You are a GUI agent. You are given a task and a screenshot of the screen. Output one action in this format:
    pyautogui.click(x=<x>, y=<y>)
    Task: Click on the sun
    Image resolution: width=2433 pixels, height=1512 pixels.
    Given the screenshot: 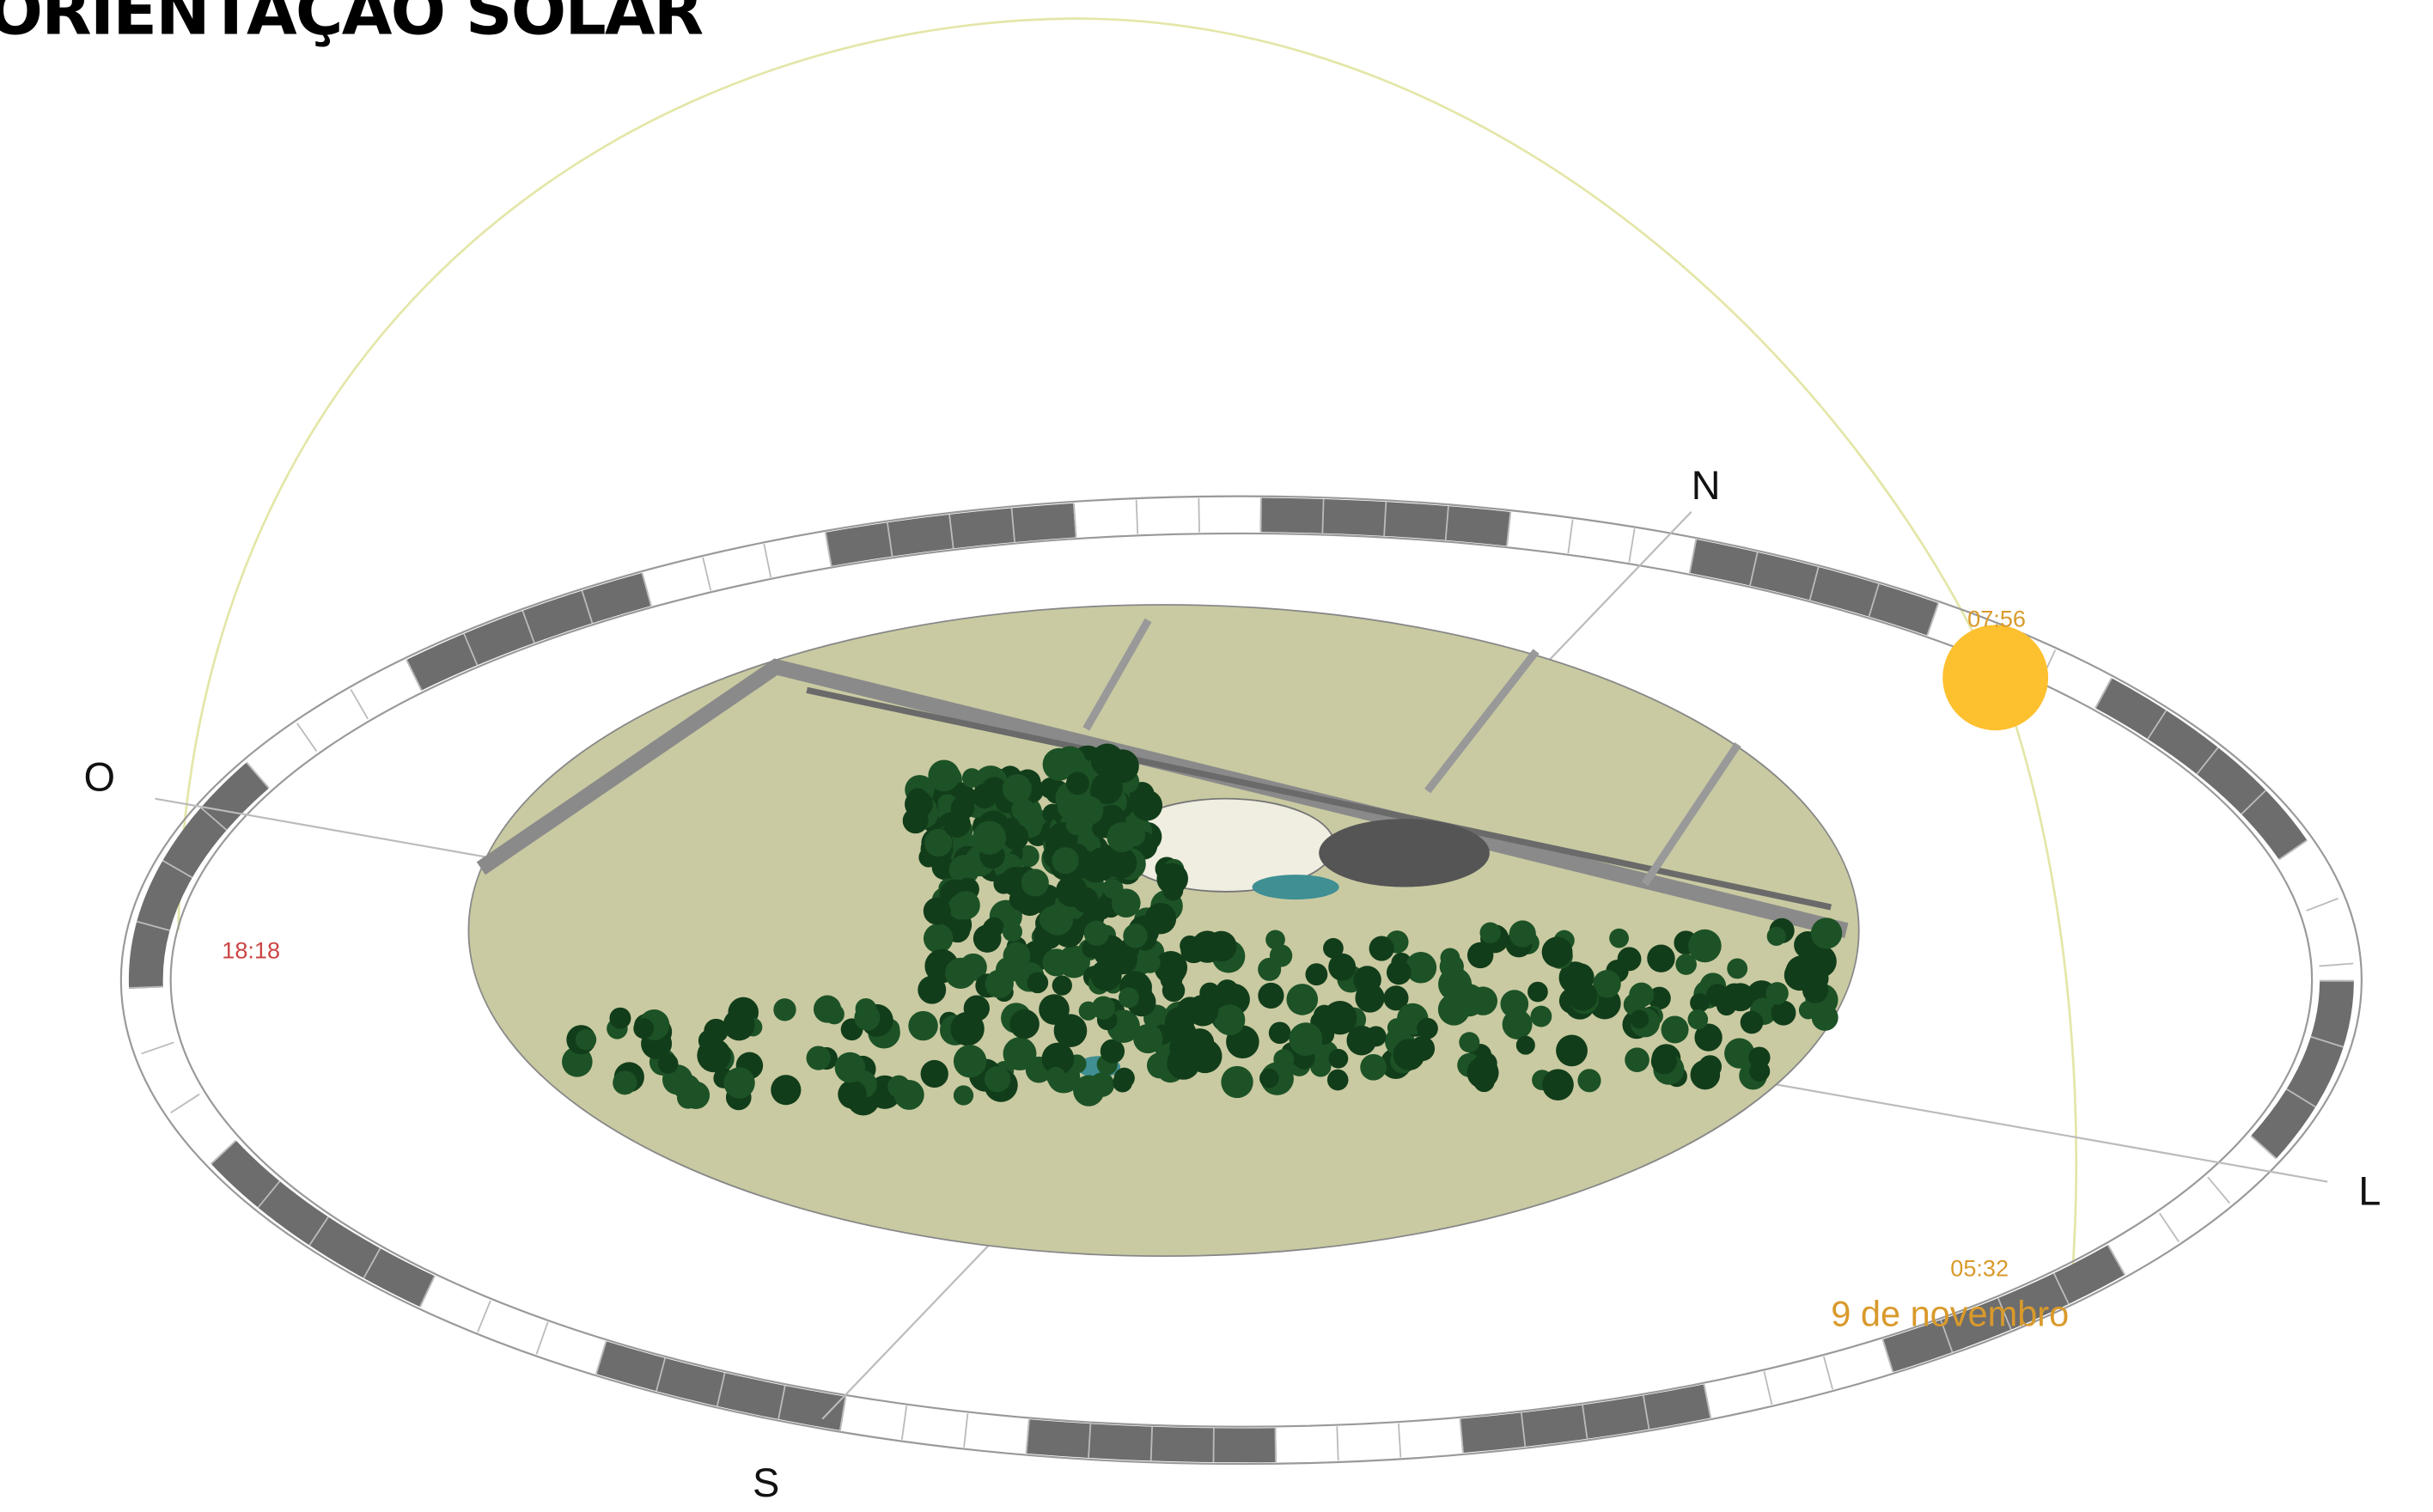 What is the action you would take?
    pyautogui.click(x=1995, y=678)
    